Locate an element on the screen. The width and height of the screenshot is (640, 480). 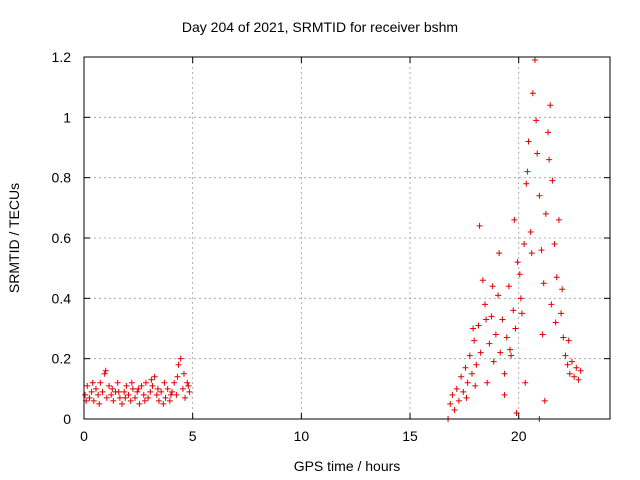
y-tick-label: 0.2 is located at coordinates (62, 359).